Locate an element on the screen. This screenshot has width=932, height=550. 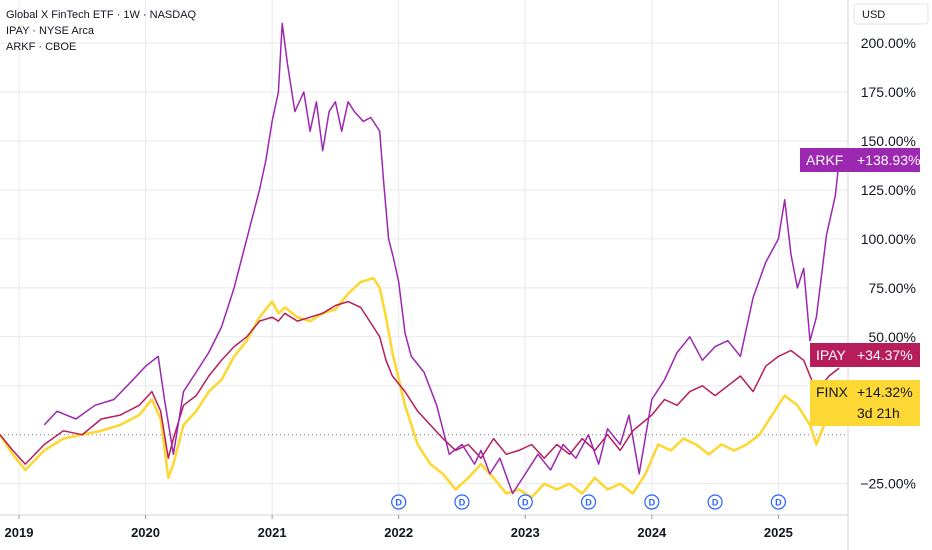
x-tick-label: 2020 is located at coordinates (145, 532).